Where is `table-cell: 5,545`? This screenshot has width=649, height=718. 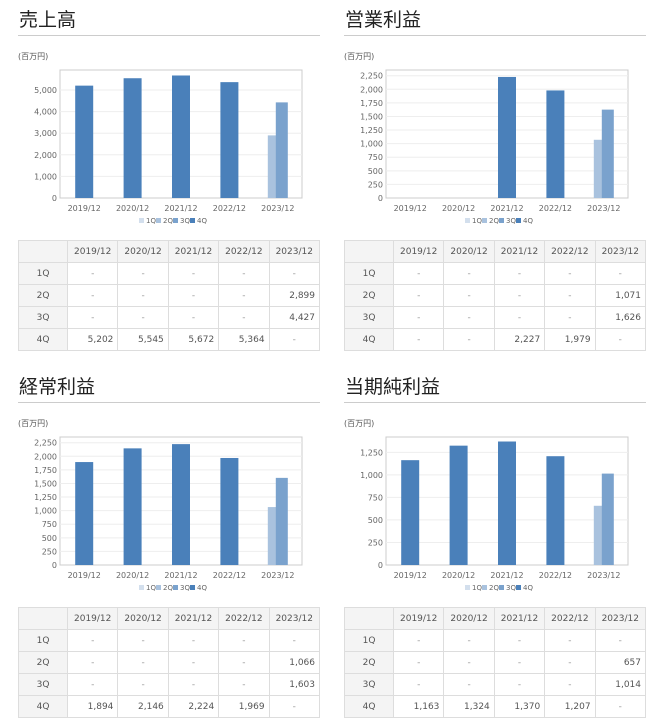
table-cell: 5,545 is located at coordinates (143, 339).